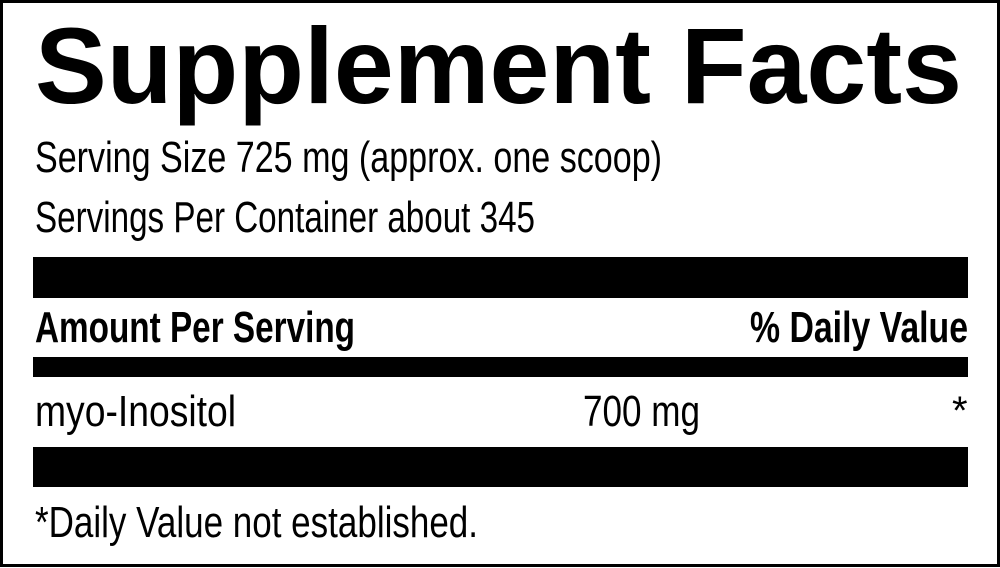 Image resolution: width=1000 pixels, height=568 pixels. I want to click on medium-divider, so click(500, 367).